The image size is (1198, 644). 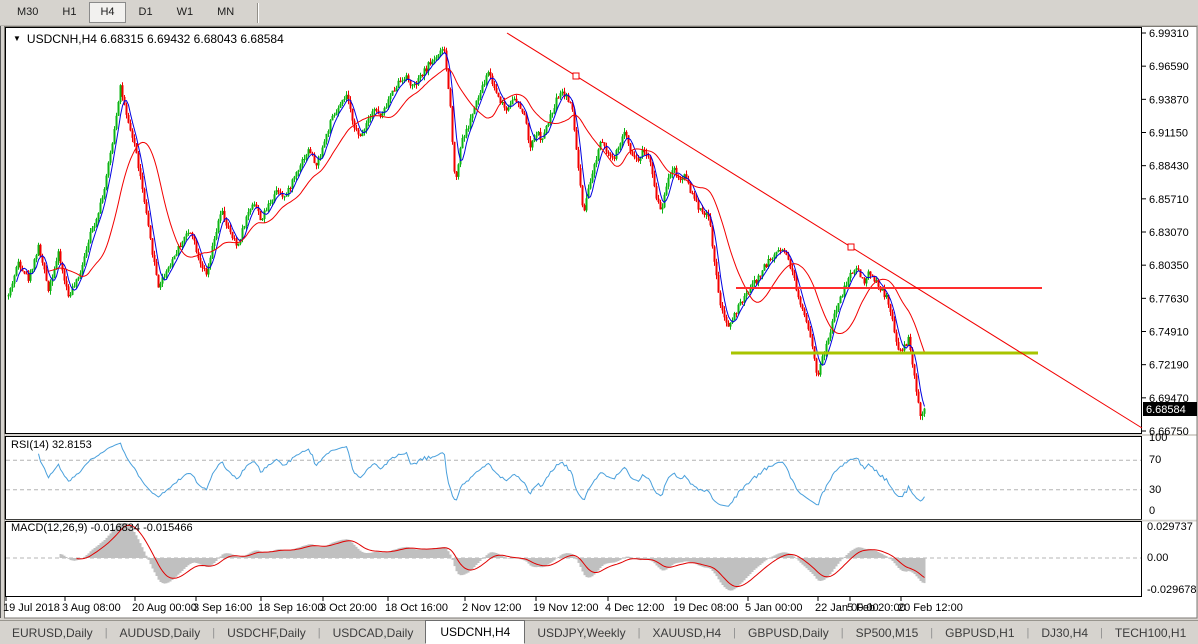 I want to click on macd-pane, so click(x=573, y=559).